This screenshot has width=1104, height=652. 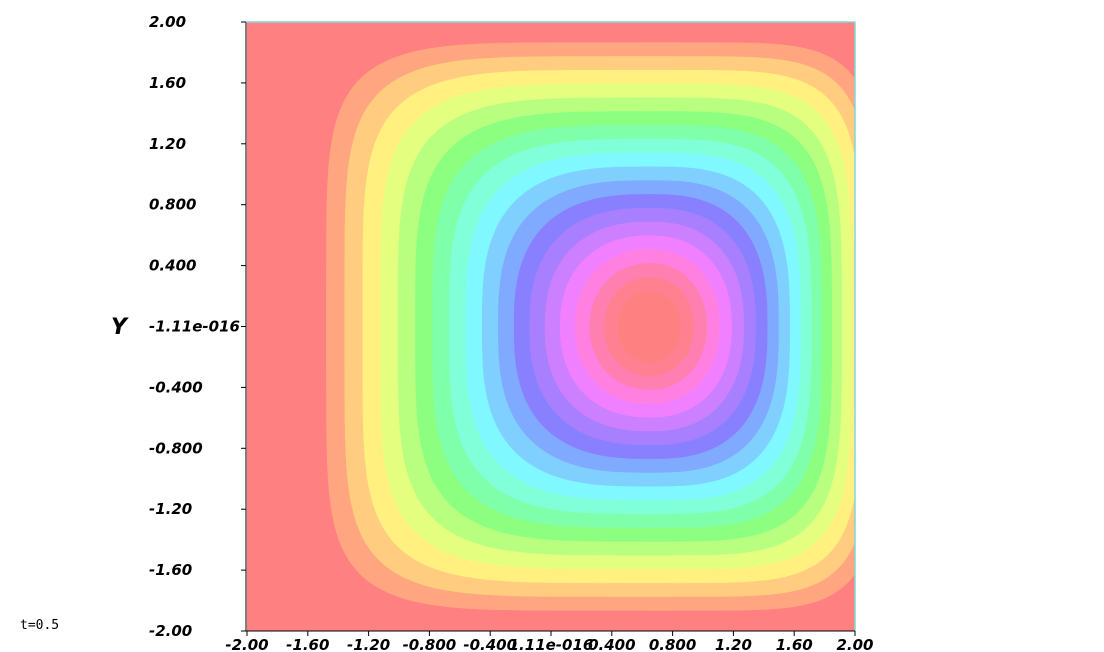 I want to click on y-tick-label: -1.11e-016, so click(x=194, y=327).